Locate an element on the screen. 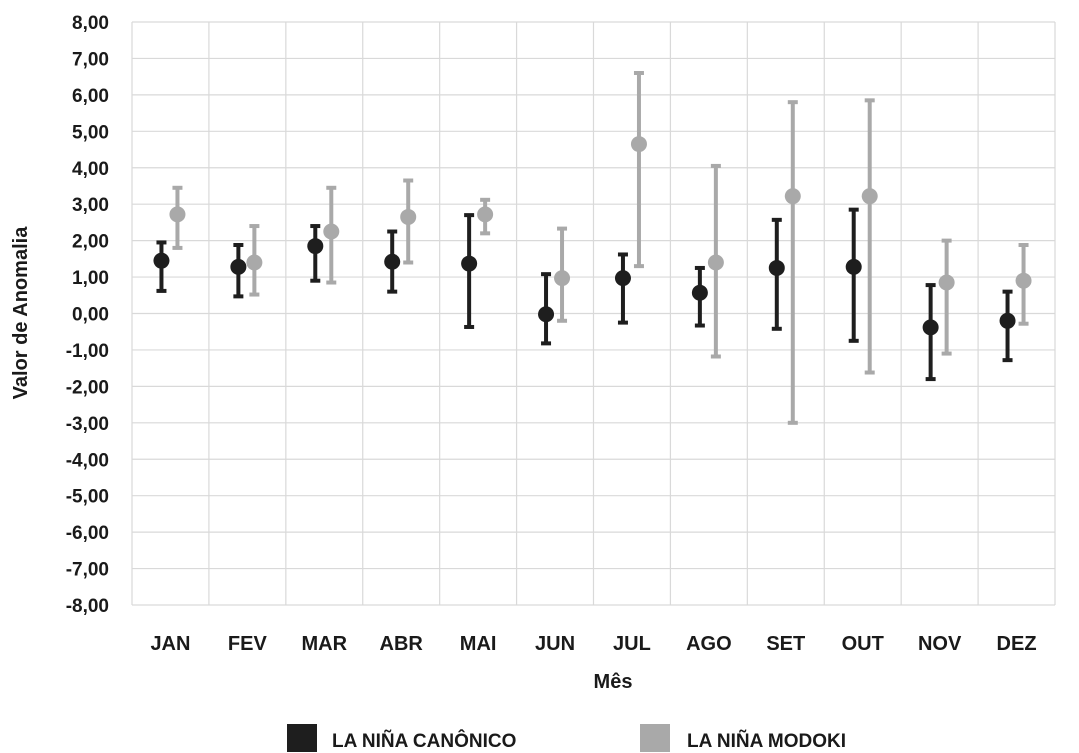 The width and height of the screenshot is (1079, 753). legend-label: LA NIÑA MODOKI is located at coordinates (766, 741).